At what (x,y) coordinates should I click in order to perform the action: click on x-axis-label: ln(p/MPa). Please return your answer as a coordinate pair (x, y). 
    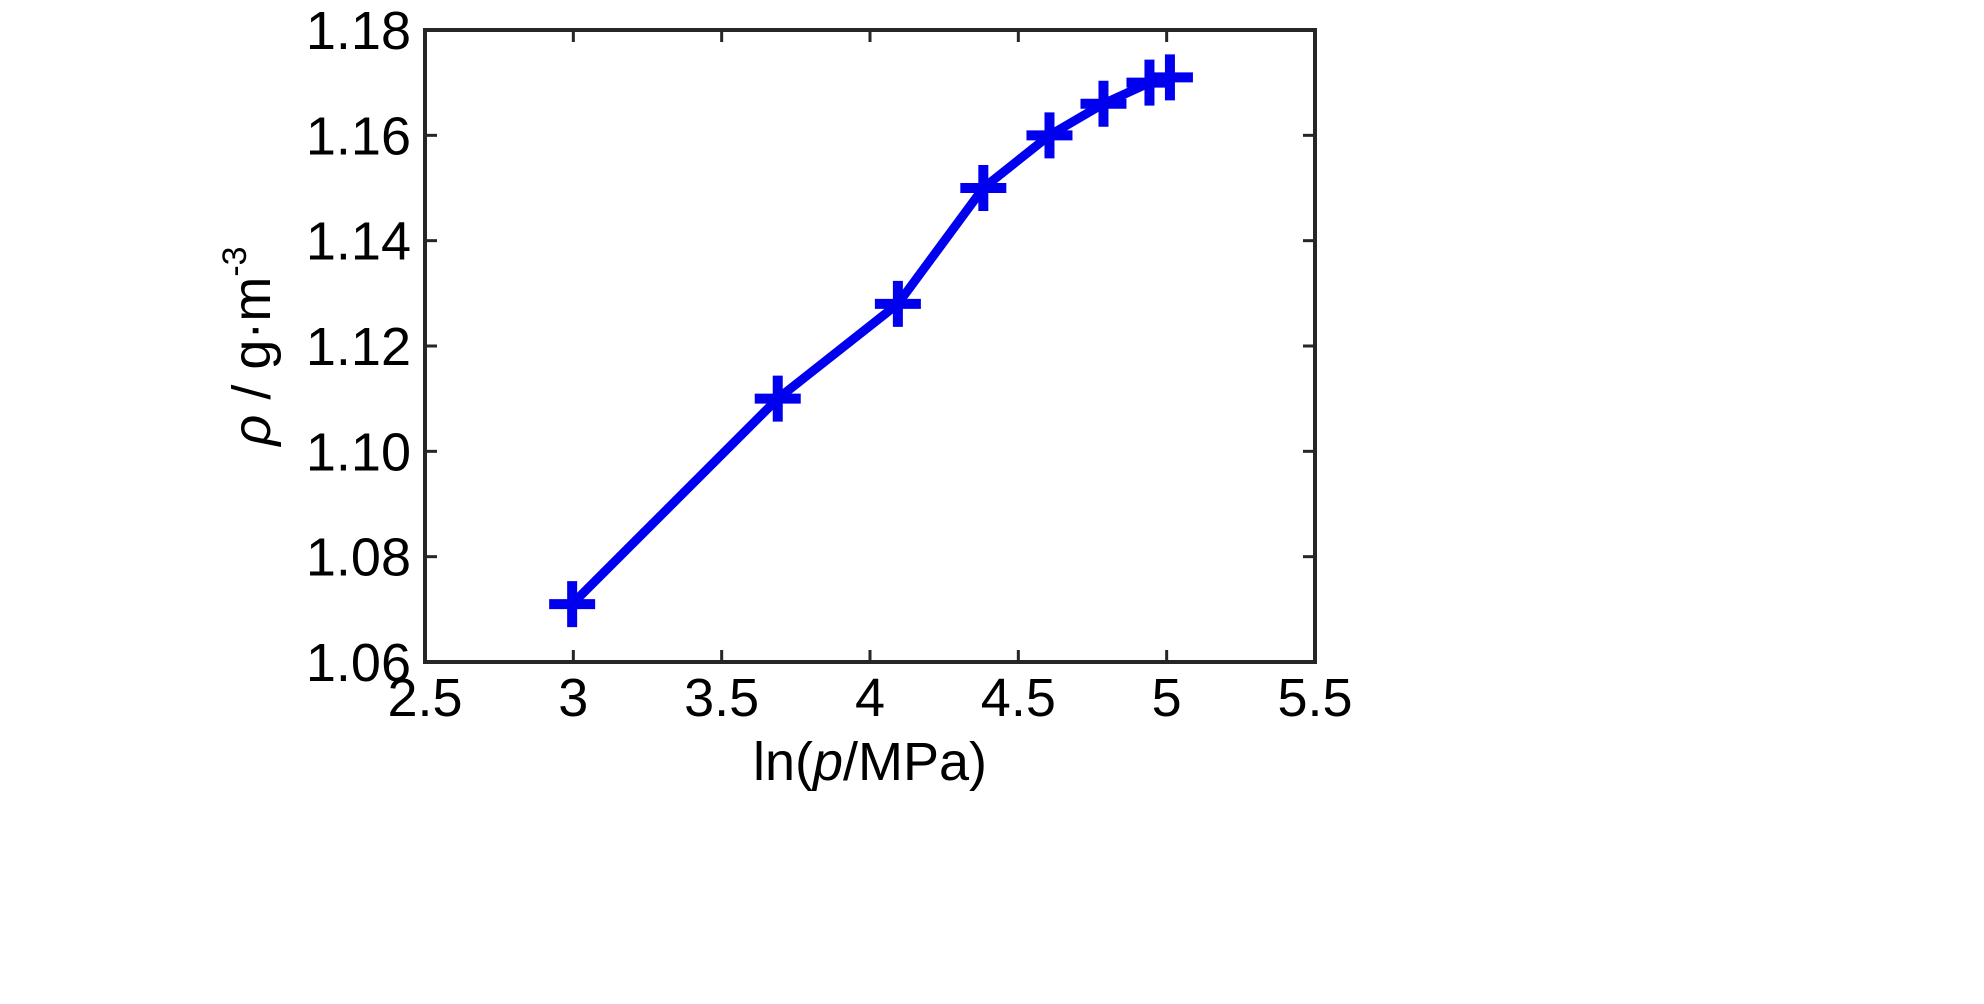
    Looking at the image, I should click on (870, 762).